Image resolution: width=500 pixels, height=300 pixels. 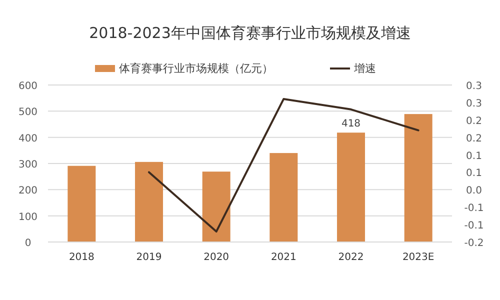 I want to click on y2-tick-label: -0.2, so click(x=474, y=243).